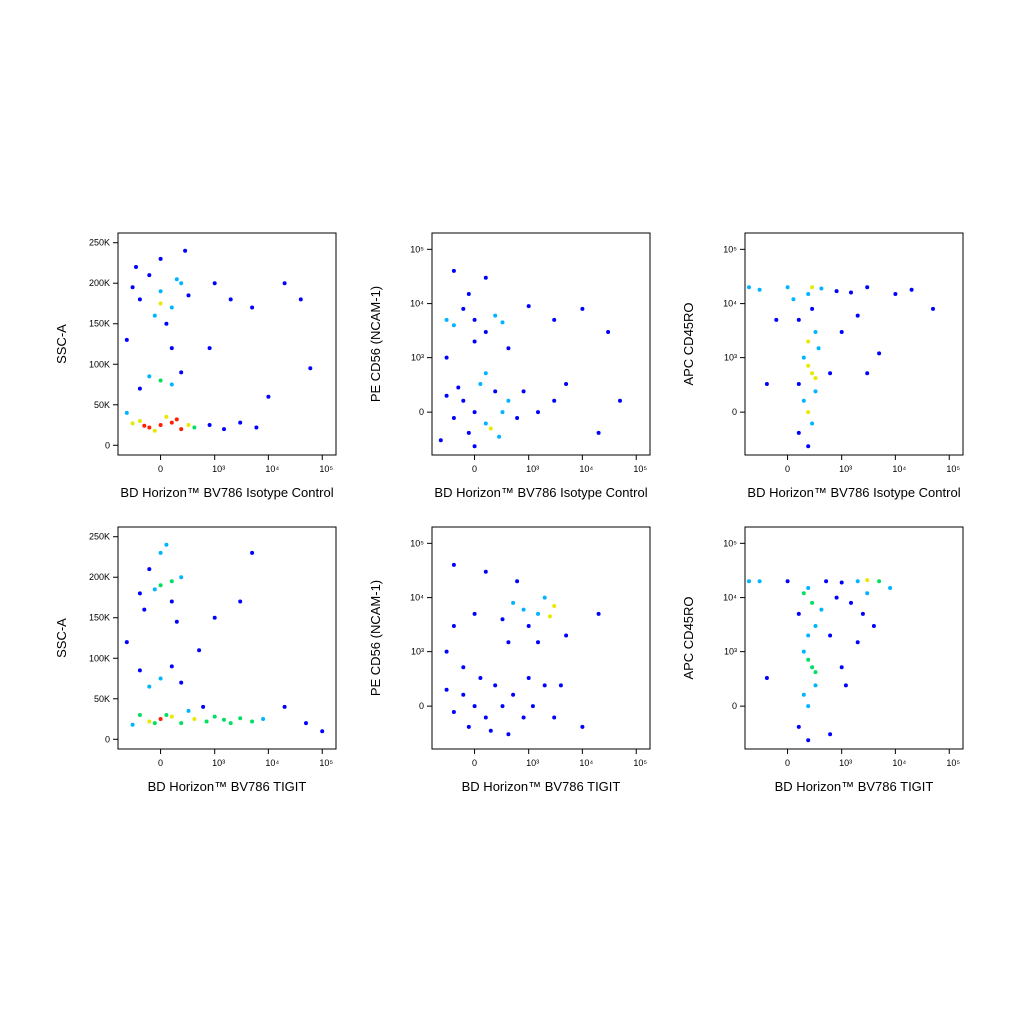 Image resolution: width=1024 pixels, height=1024 pixels. What do you see at coordinates (540, 492) in the screenshot?
I see `x-axis-label: BD Horizon™ BV786 Isotype Control` at bounding box center [540, 492].